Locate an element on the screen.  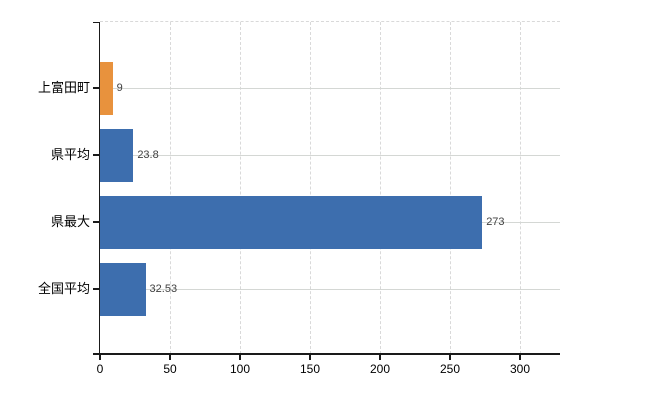
bar-上富田町 is located at coordinates (106, 88).